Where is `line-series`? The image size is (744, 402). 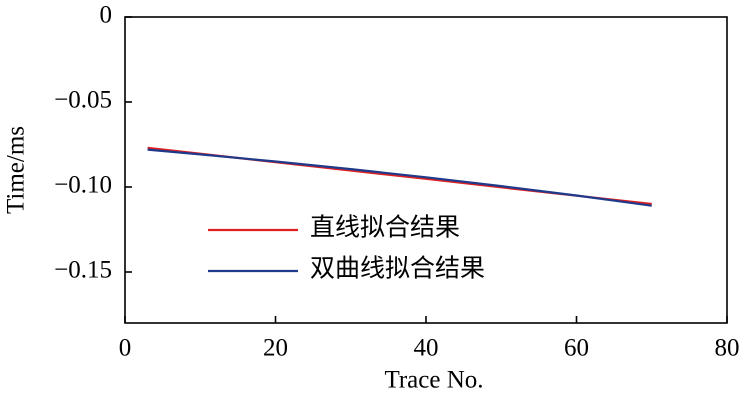
line-series is located at coordinates (399, 177).